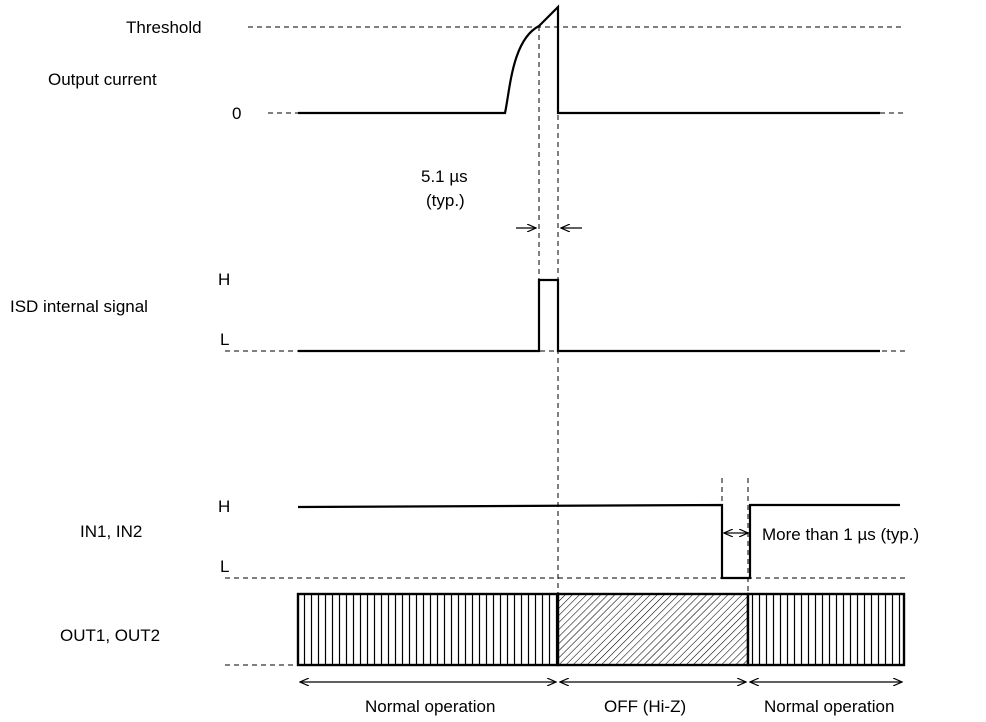  Describe the element at coordinates (840, 534) in the screenshot. I see `in-pulse-note: More than 1 µs (typ.)` at that location.